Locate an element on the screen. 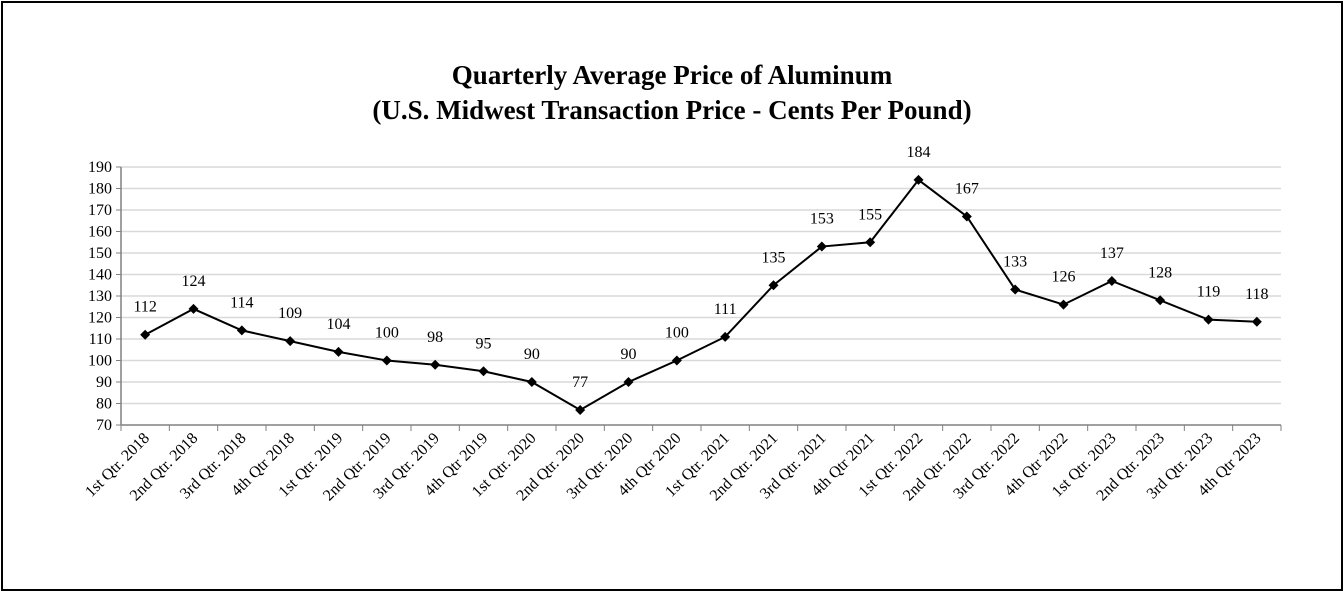  data-label: 95 is located at coordinates (484, 343).